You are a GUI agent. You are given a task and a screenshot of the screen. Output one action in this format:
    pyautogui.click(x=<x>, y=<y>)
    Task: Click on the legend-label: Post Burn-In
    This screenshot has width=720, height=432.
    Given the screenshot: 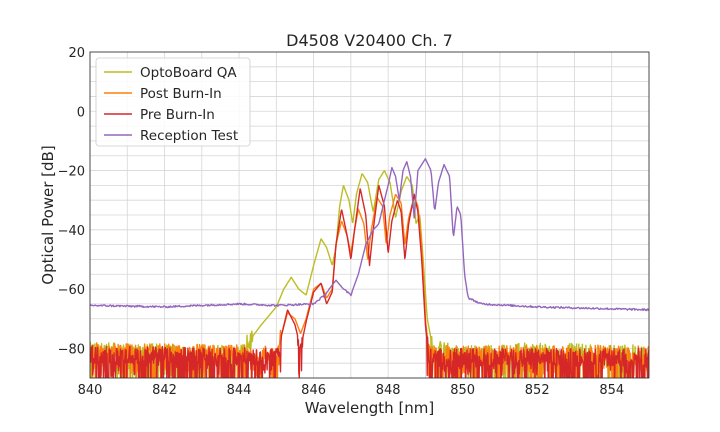 What is the action you would take?
    pyautogui.click(x=181, y=94)
    